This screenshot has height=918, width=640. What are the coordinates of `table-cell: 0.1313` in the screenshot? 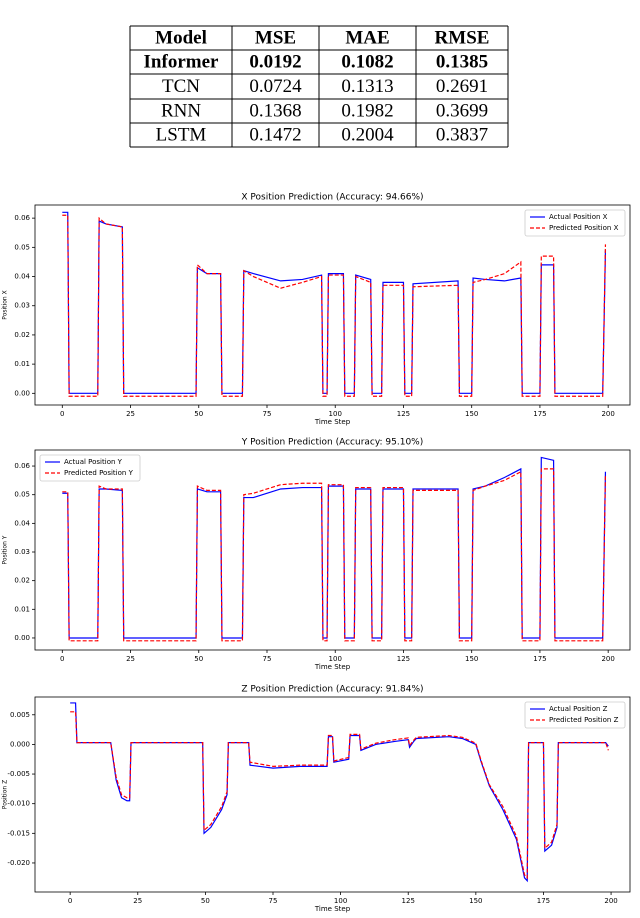 It's located at (367, 86).